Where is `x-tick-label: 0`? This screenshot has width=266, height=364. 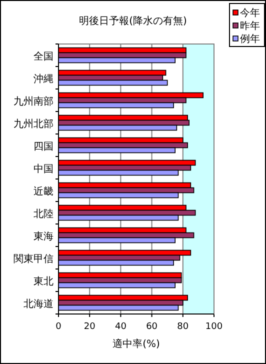
x-tick-label: 0 is located at coordinates (59, 327).